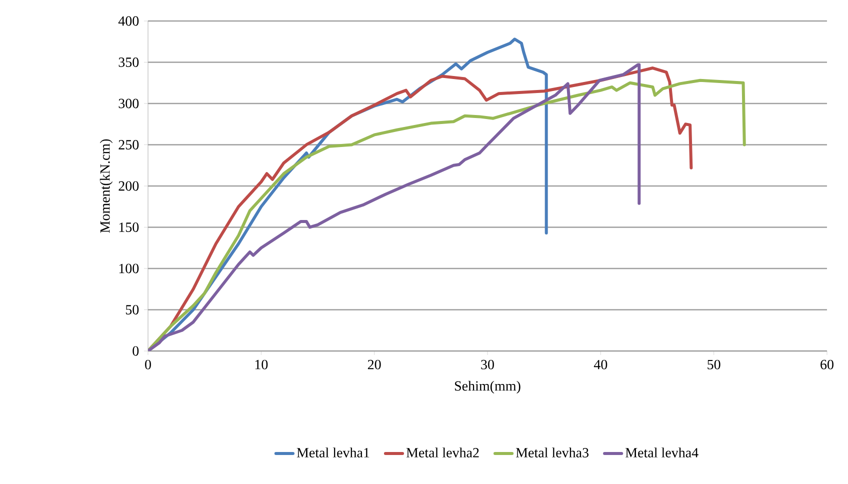 This screenshot has width=848, height=484. I want to click on y-tick-label: 0, so click(135, 351).